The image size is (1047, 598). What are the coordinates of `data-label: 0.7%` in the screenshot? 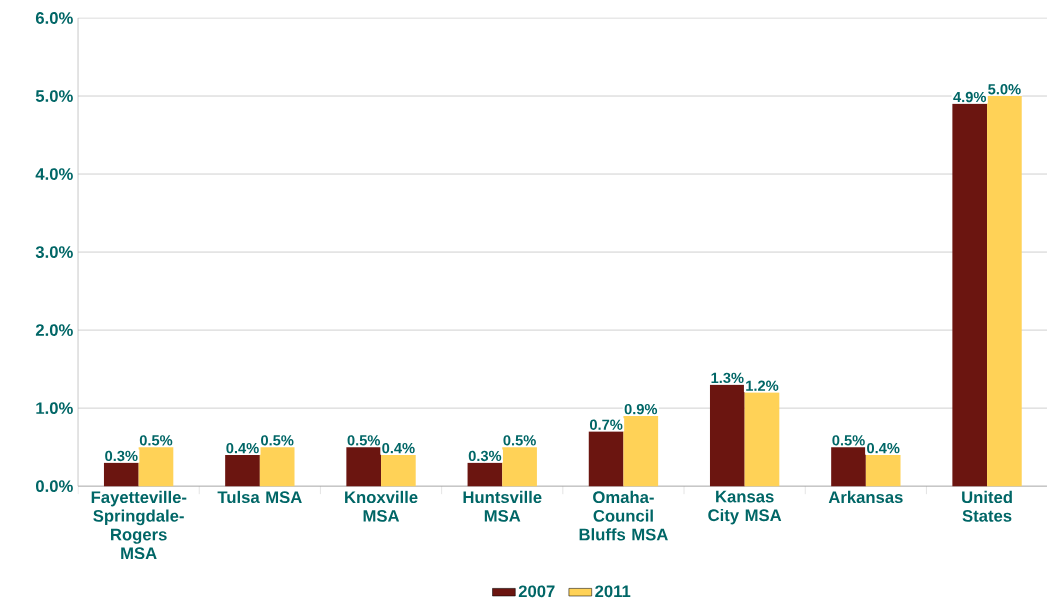 It's located at (606, 424).